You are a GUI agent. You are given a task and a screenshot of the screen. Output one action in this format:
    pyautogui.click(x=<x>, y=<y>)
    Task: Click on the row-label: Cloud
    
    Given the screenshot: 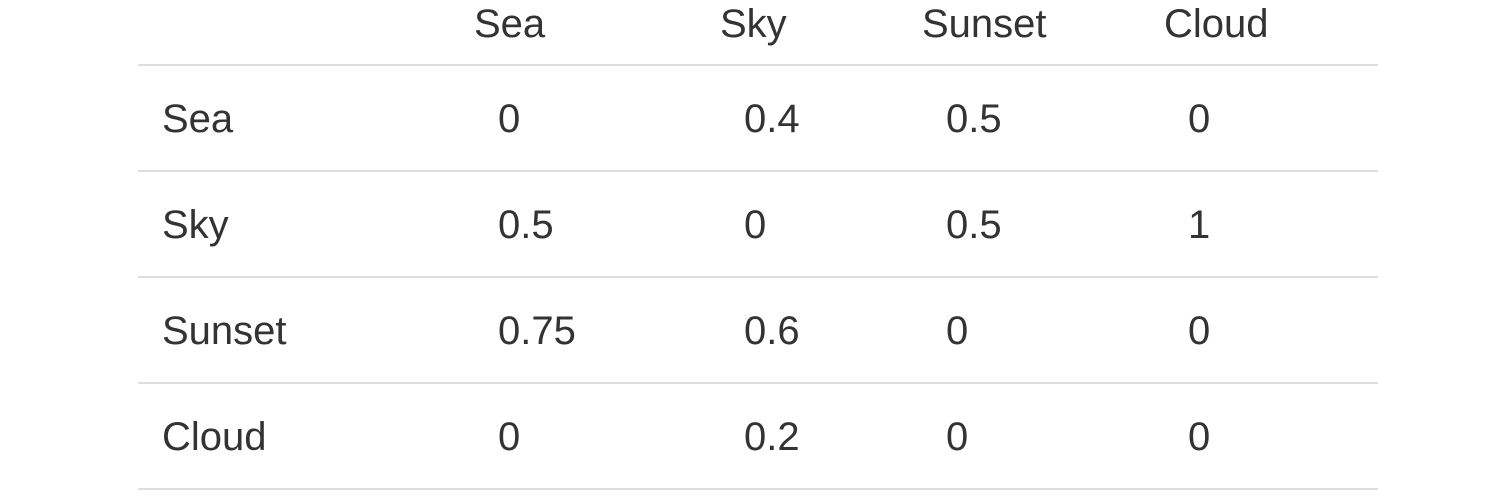 What is the action you would take?
    pyautogui.click(x=214, y=437)
    